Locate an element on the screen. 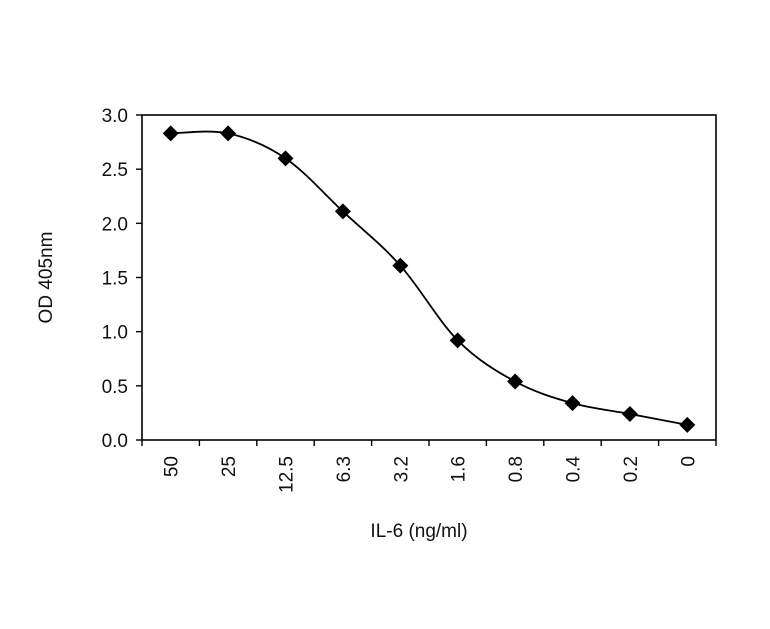 Image resolution: width=770 pixels, height=629 pixels. y-tick-label: 2.0 is located at coordinates (115, 224).